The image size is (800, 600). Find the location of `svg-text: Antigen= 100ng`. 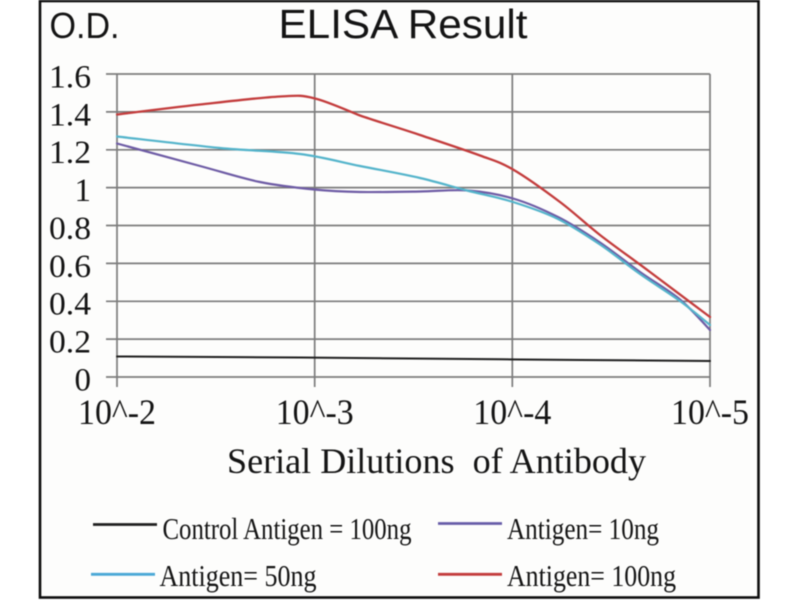

svg-text: Antigen= 100ng is located at coordinates (591, 575).